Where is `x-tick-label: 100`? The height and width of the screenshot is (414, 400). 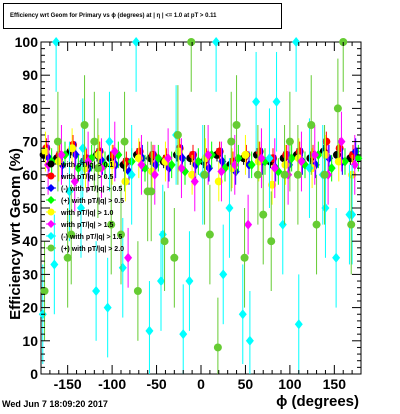 x-tick-label: 100 is located at coordinates (290, 384).